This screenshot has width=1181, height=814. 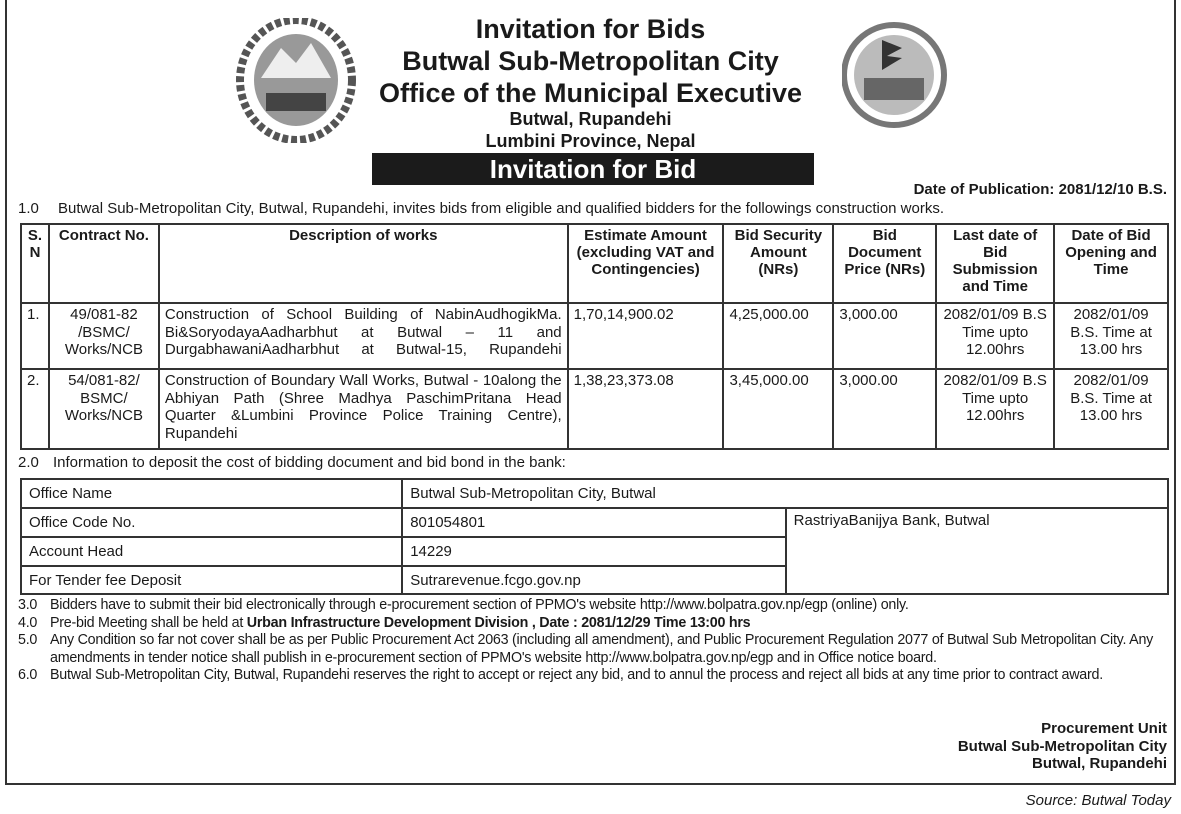 I want to click on location: Butwal, Rupandehi, so click(x=590, y=119).